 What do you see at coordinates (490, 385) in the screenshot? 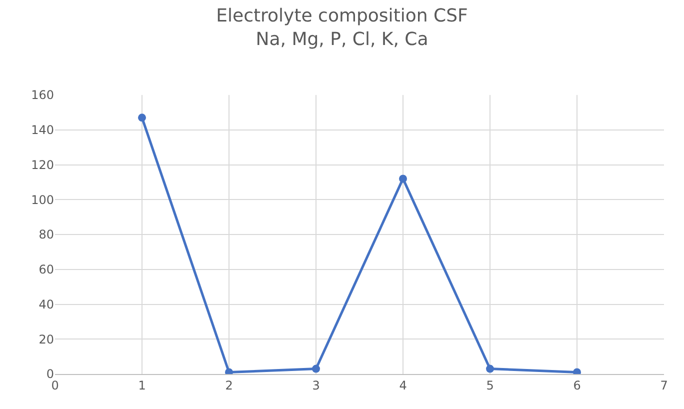
I see `x-tick-label: 5` at bounding box center [490, 385].